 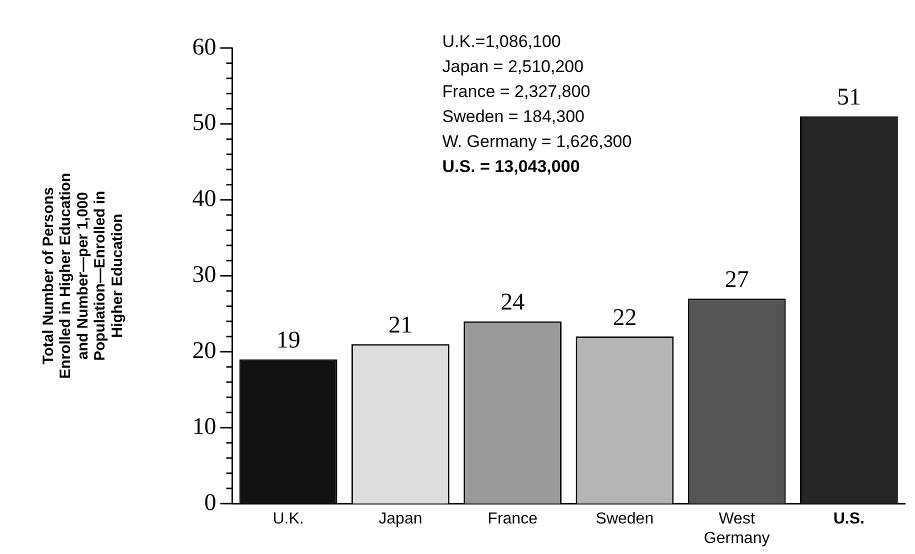 What do you see at coordinates (204, 199) in the screenshot?
I see `y-tick-label: 40` at bounding box center [204, 199].